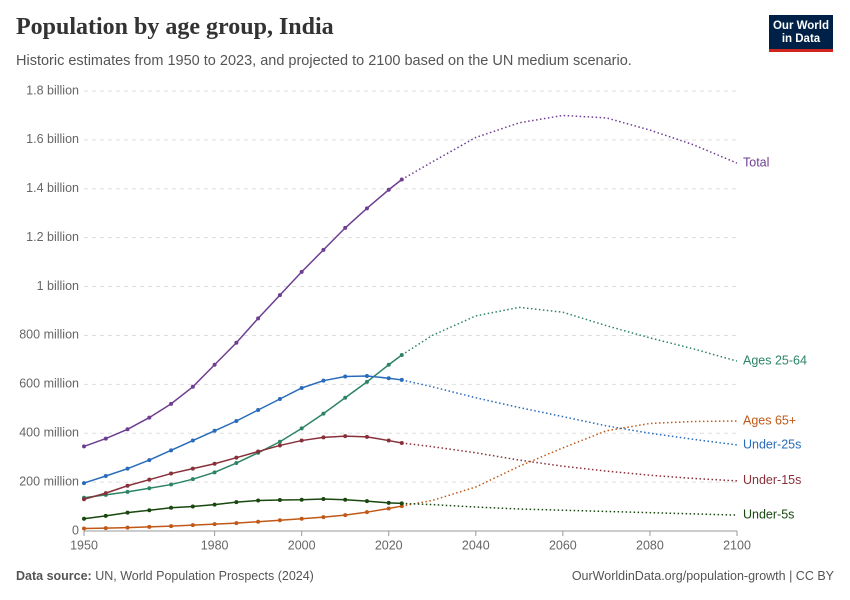 The height and width of the screenshot is (600, 850). Describe the element at coordinates (650, 545) in the screenshot. I see `x-tick-label: 2080` at that location.